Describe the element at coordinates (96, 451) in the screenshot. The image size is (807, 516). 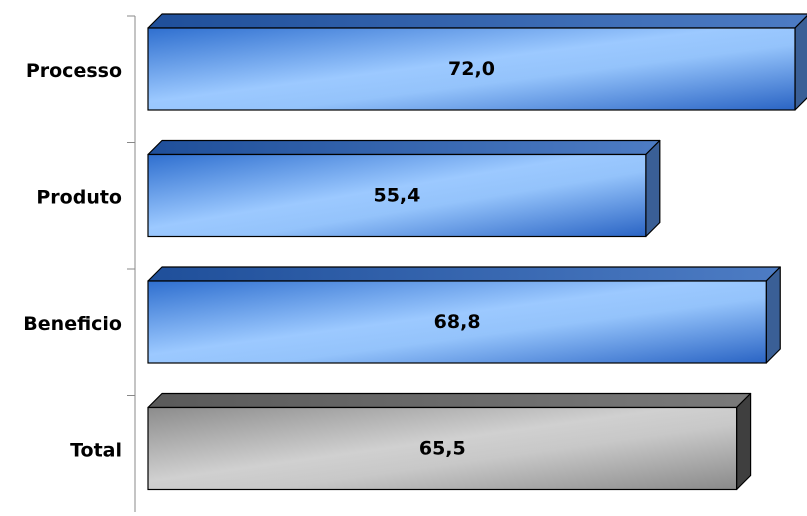
I see `category-label: Total` at that location.